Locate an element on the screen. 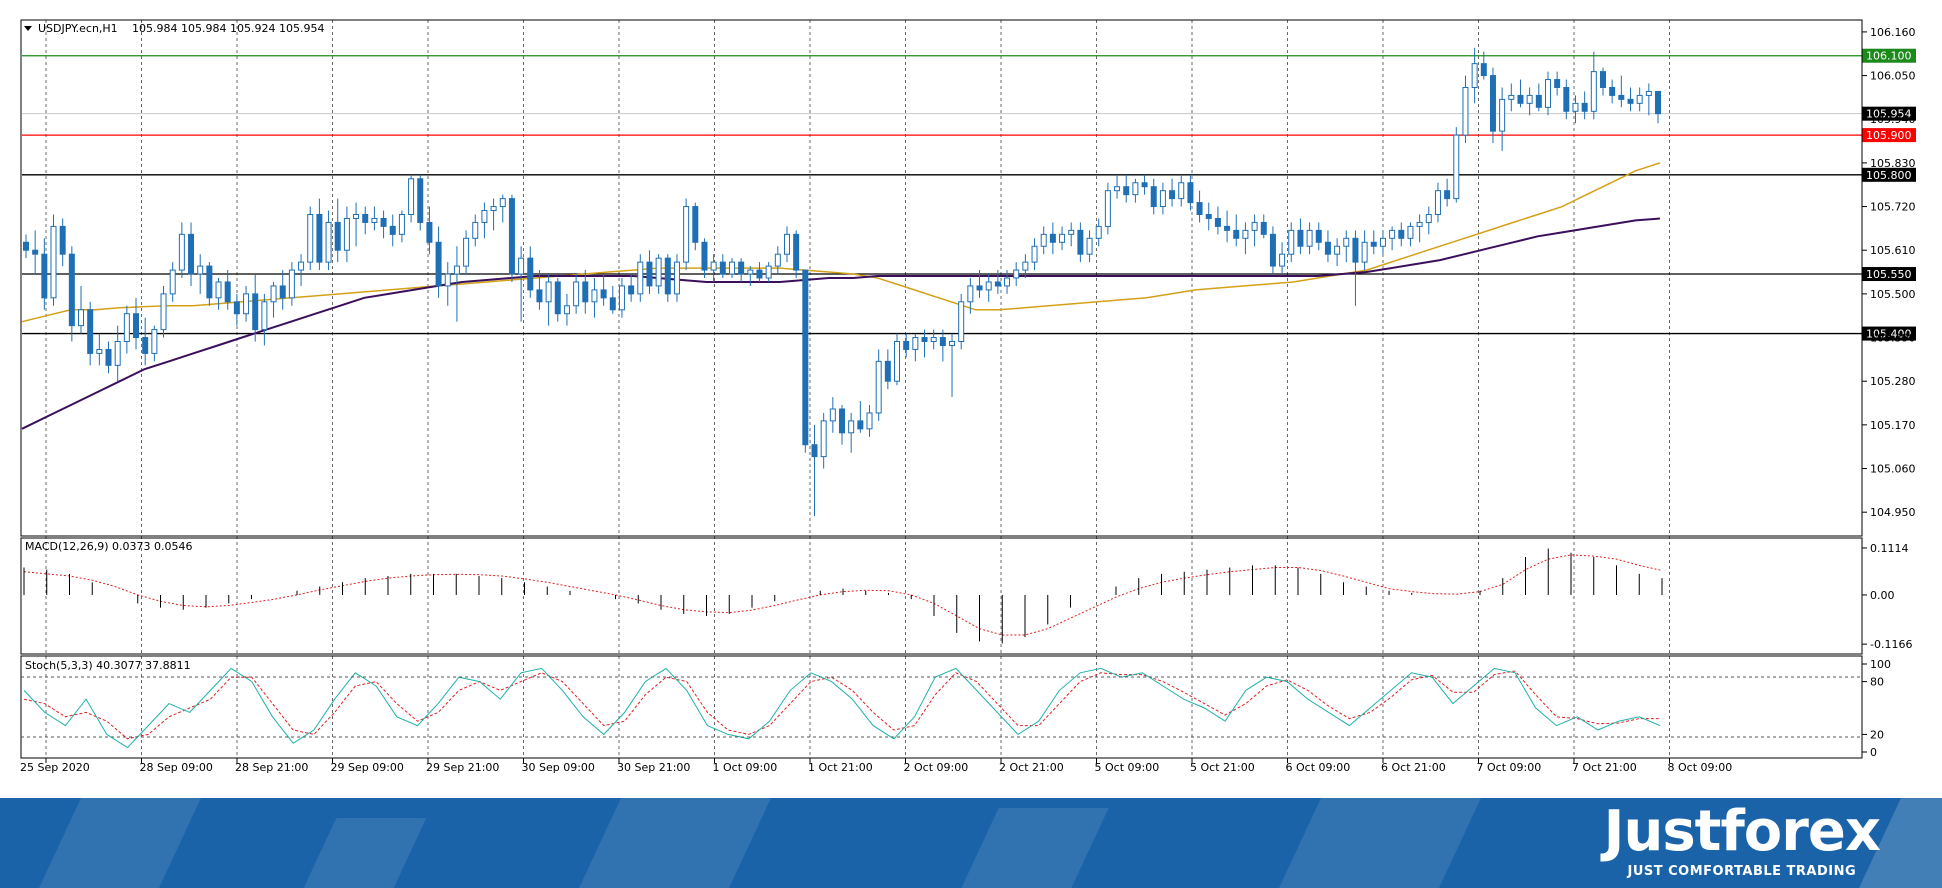 This screenshot has width=1942, height=888. price-tick-label: 105.610 is located at coordinates (1893, 250).